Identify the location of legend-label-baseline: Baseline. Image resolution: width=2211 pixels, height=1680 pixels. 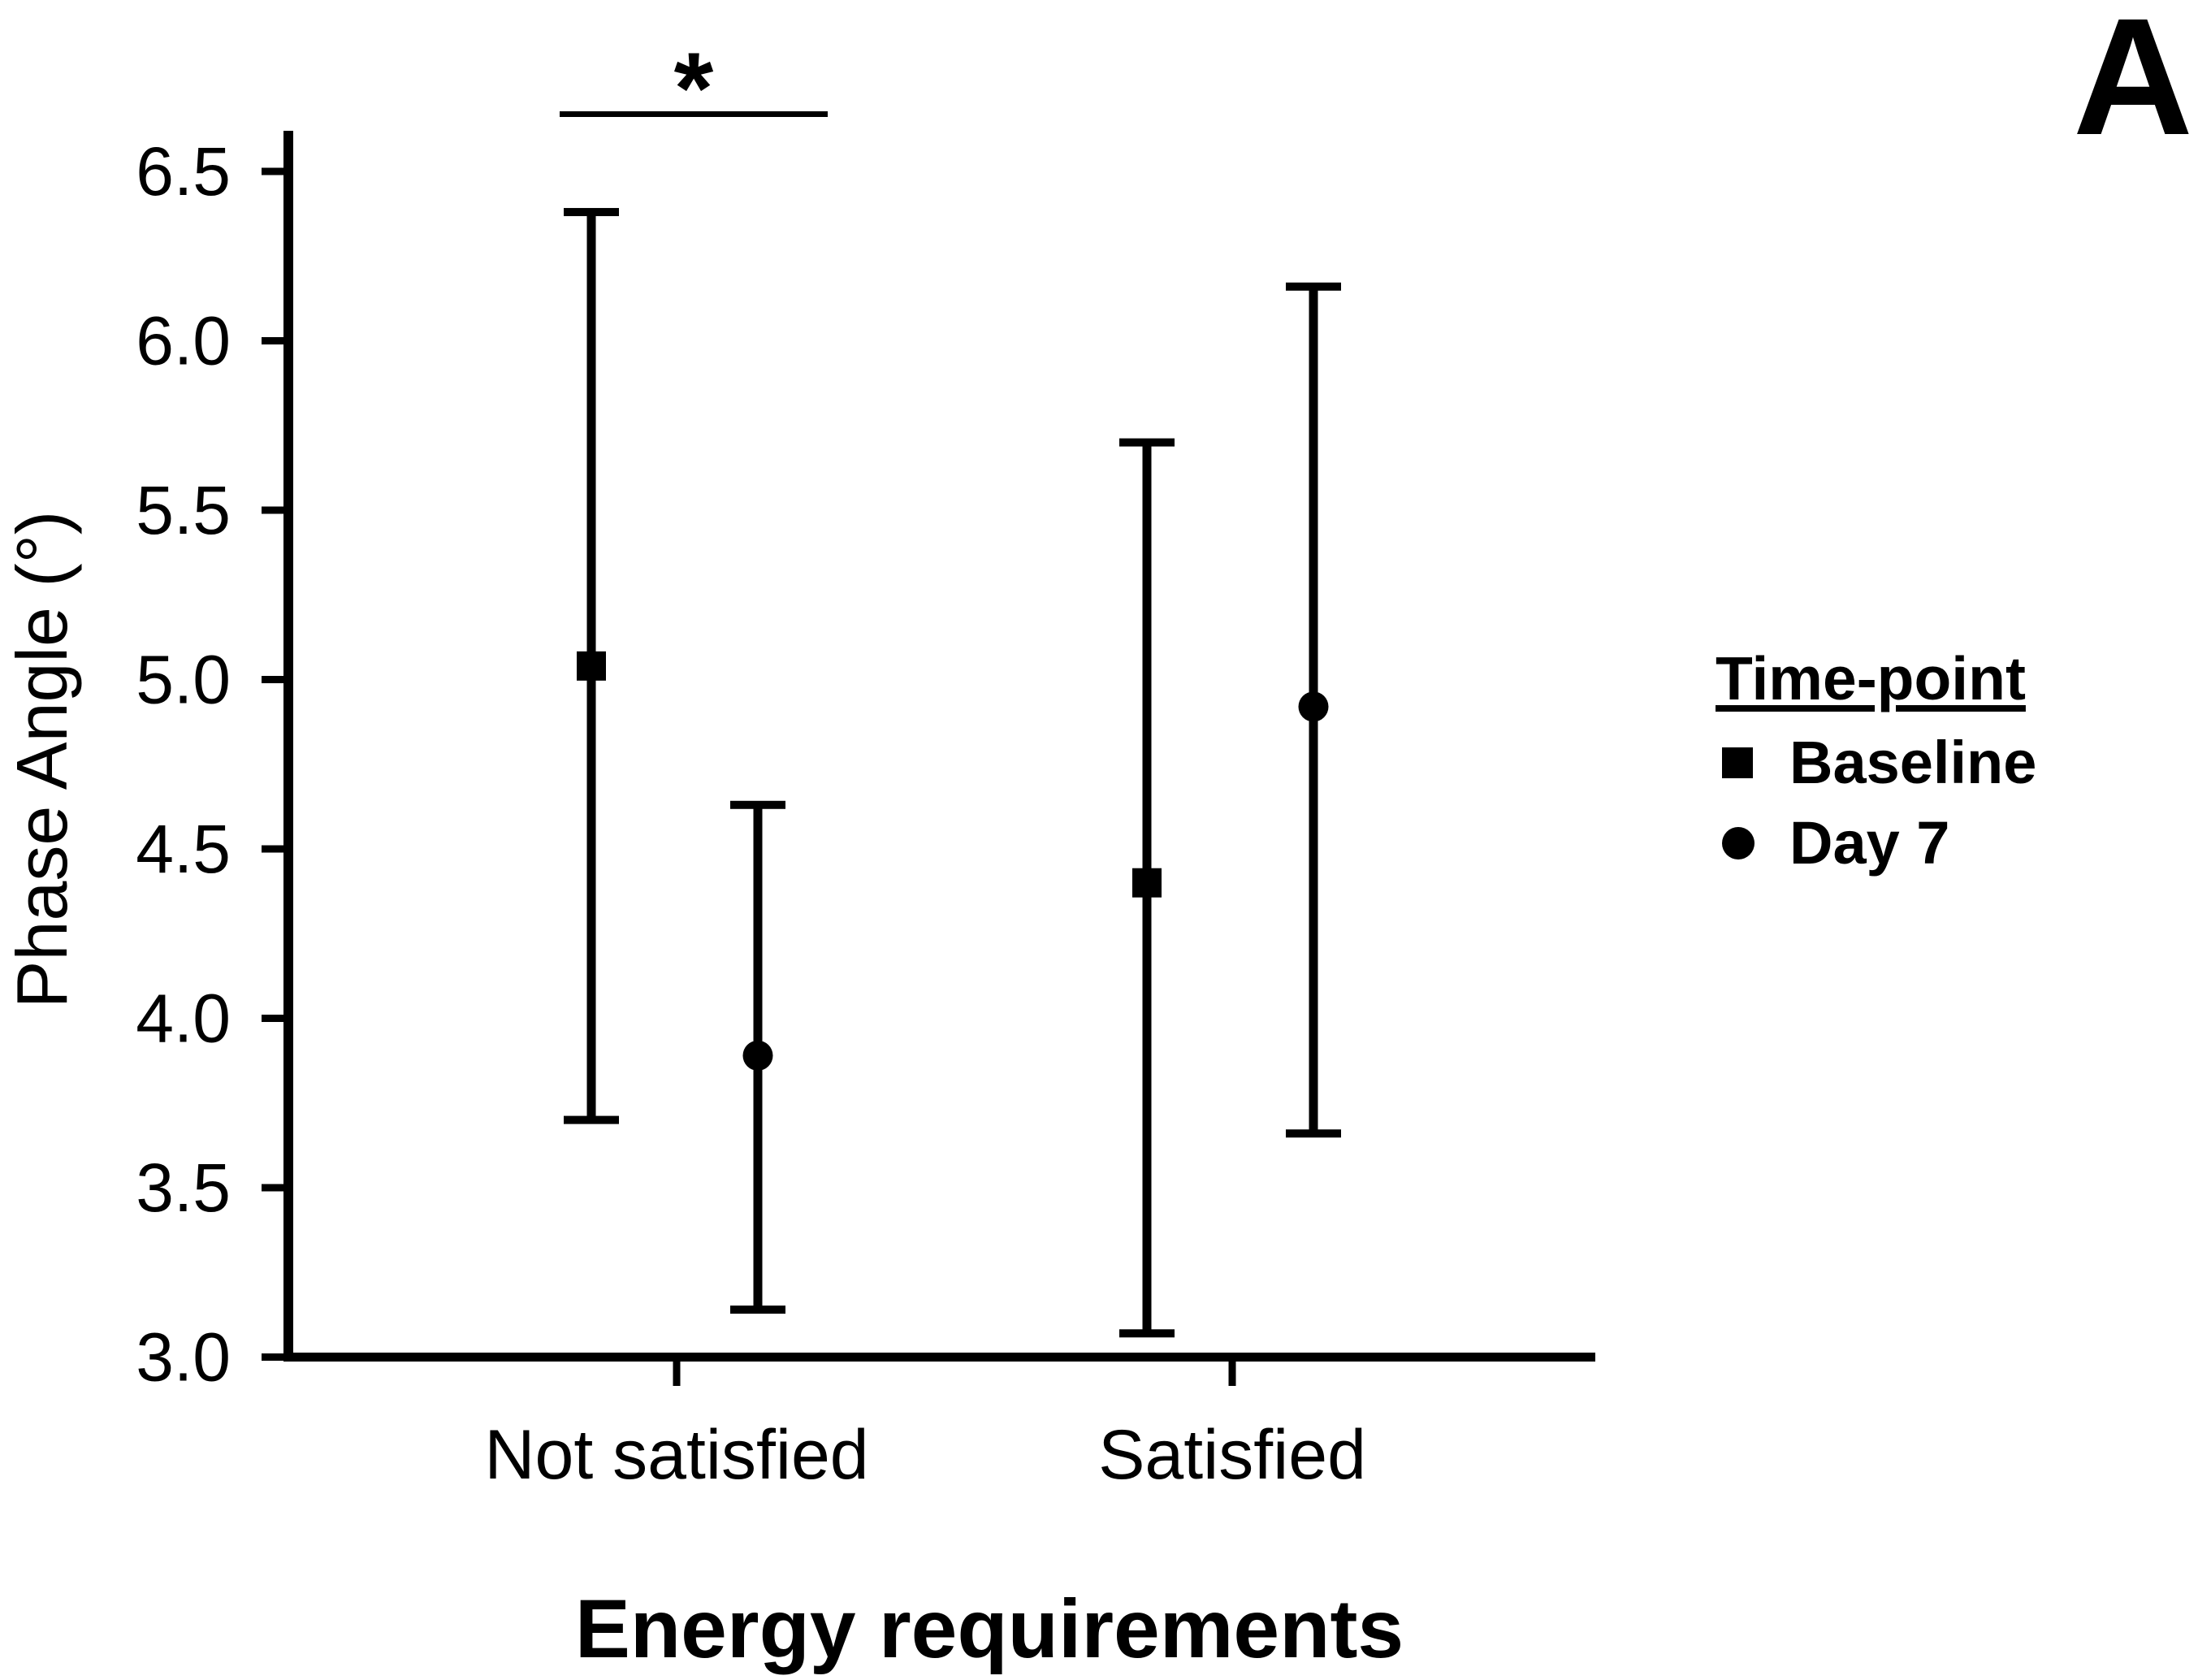
(1913, 762).